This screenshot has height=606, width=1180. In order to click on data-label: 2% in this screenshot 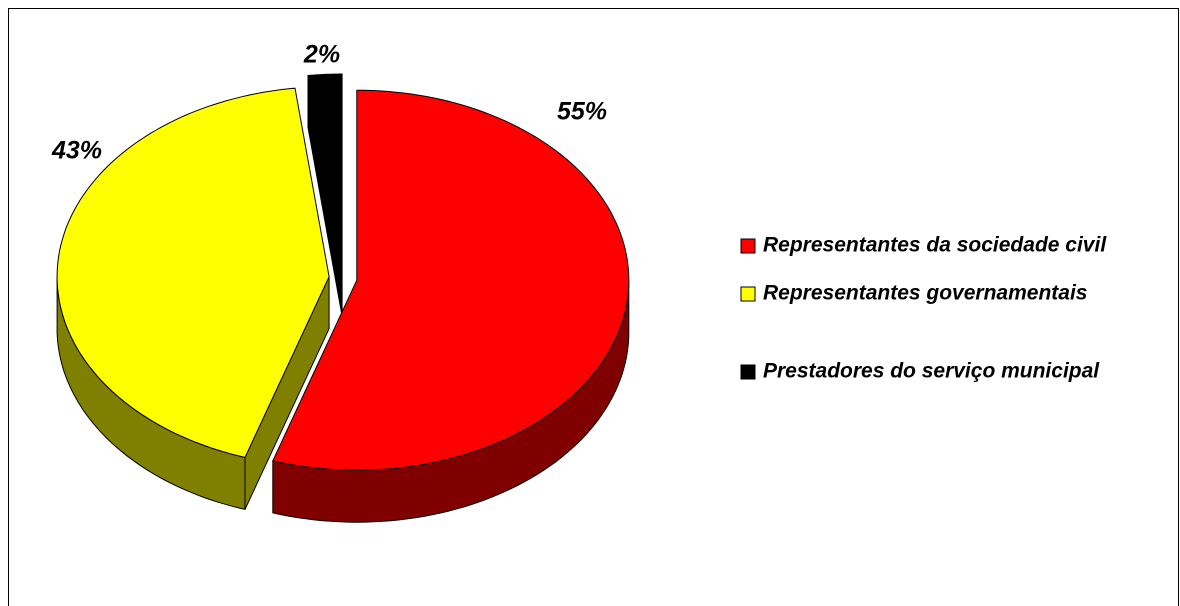, I will do `click(321, 55)`.